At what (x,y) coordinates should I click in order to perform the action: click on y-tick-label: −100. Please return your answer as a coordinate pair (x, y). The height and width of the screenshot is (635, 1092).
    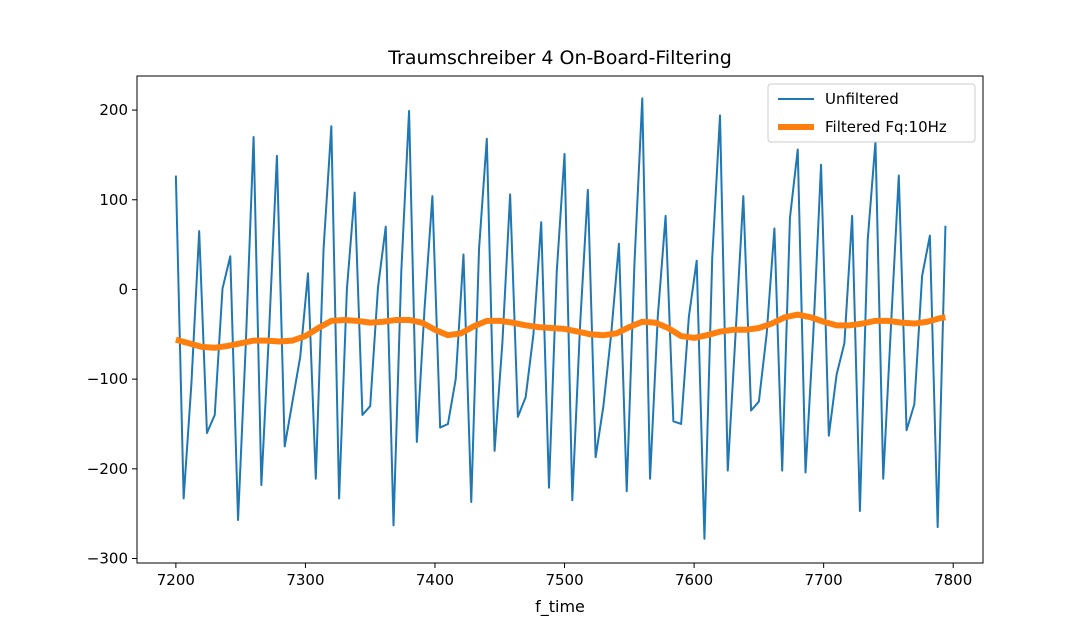
    Looking at the image, I should click on (107, 379).